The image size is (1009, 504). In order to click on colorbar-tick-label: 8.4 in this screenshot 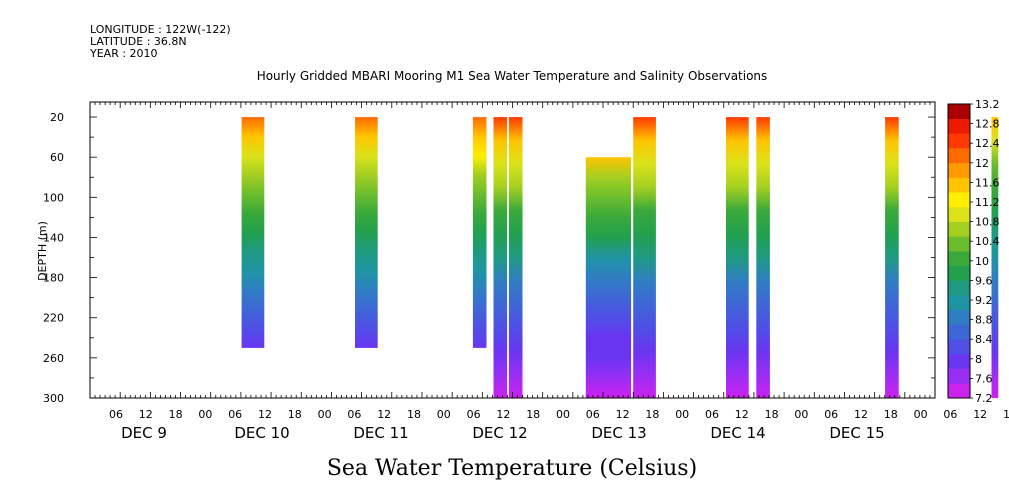, I will do `click(984, 339)`.